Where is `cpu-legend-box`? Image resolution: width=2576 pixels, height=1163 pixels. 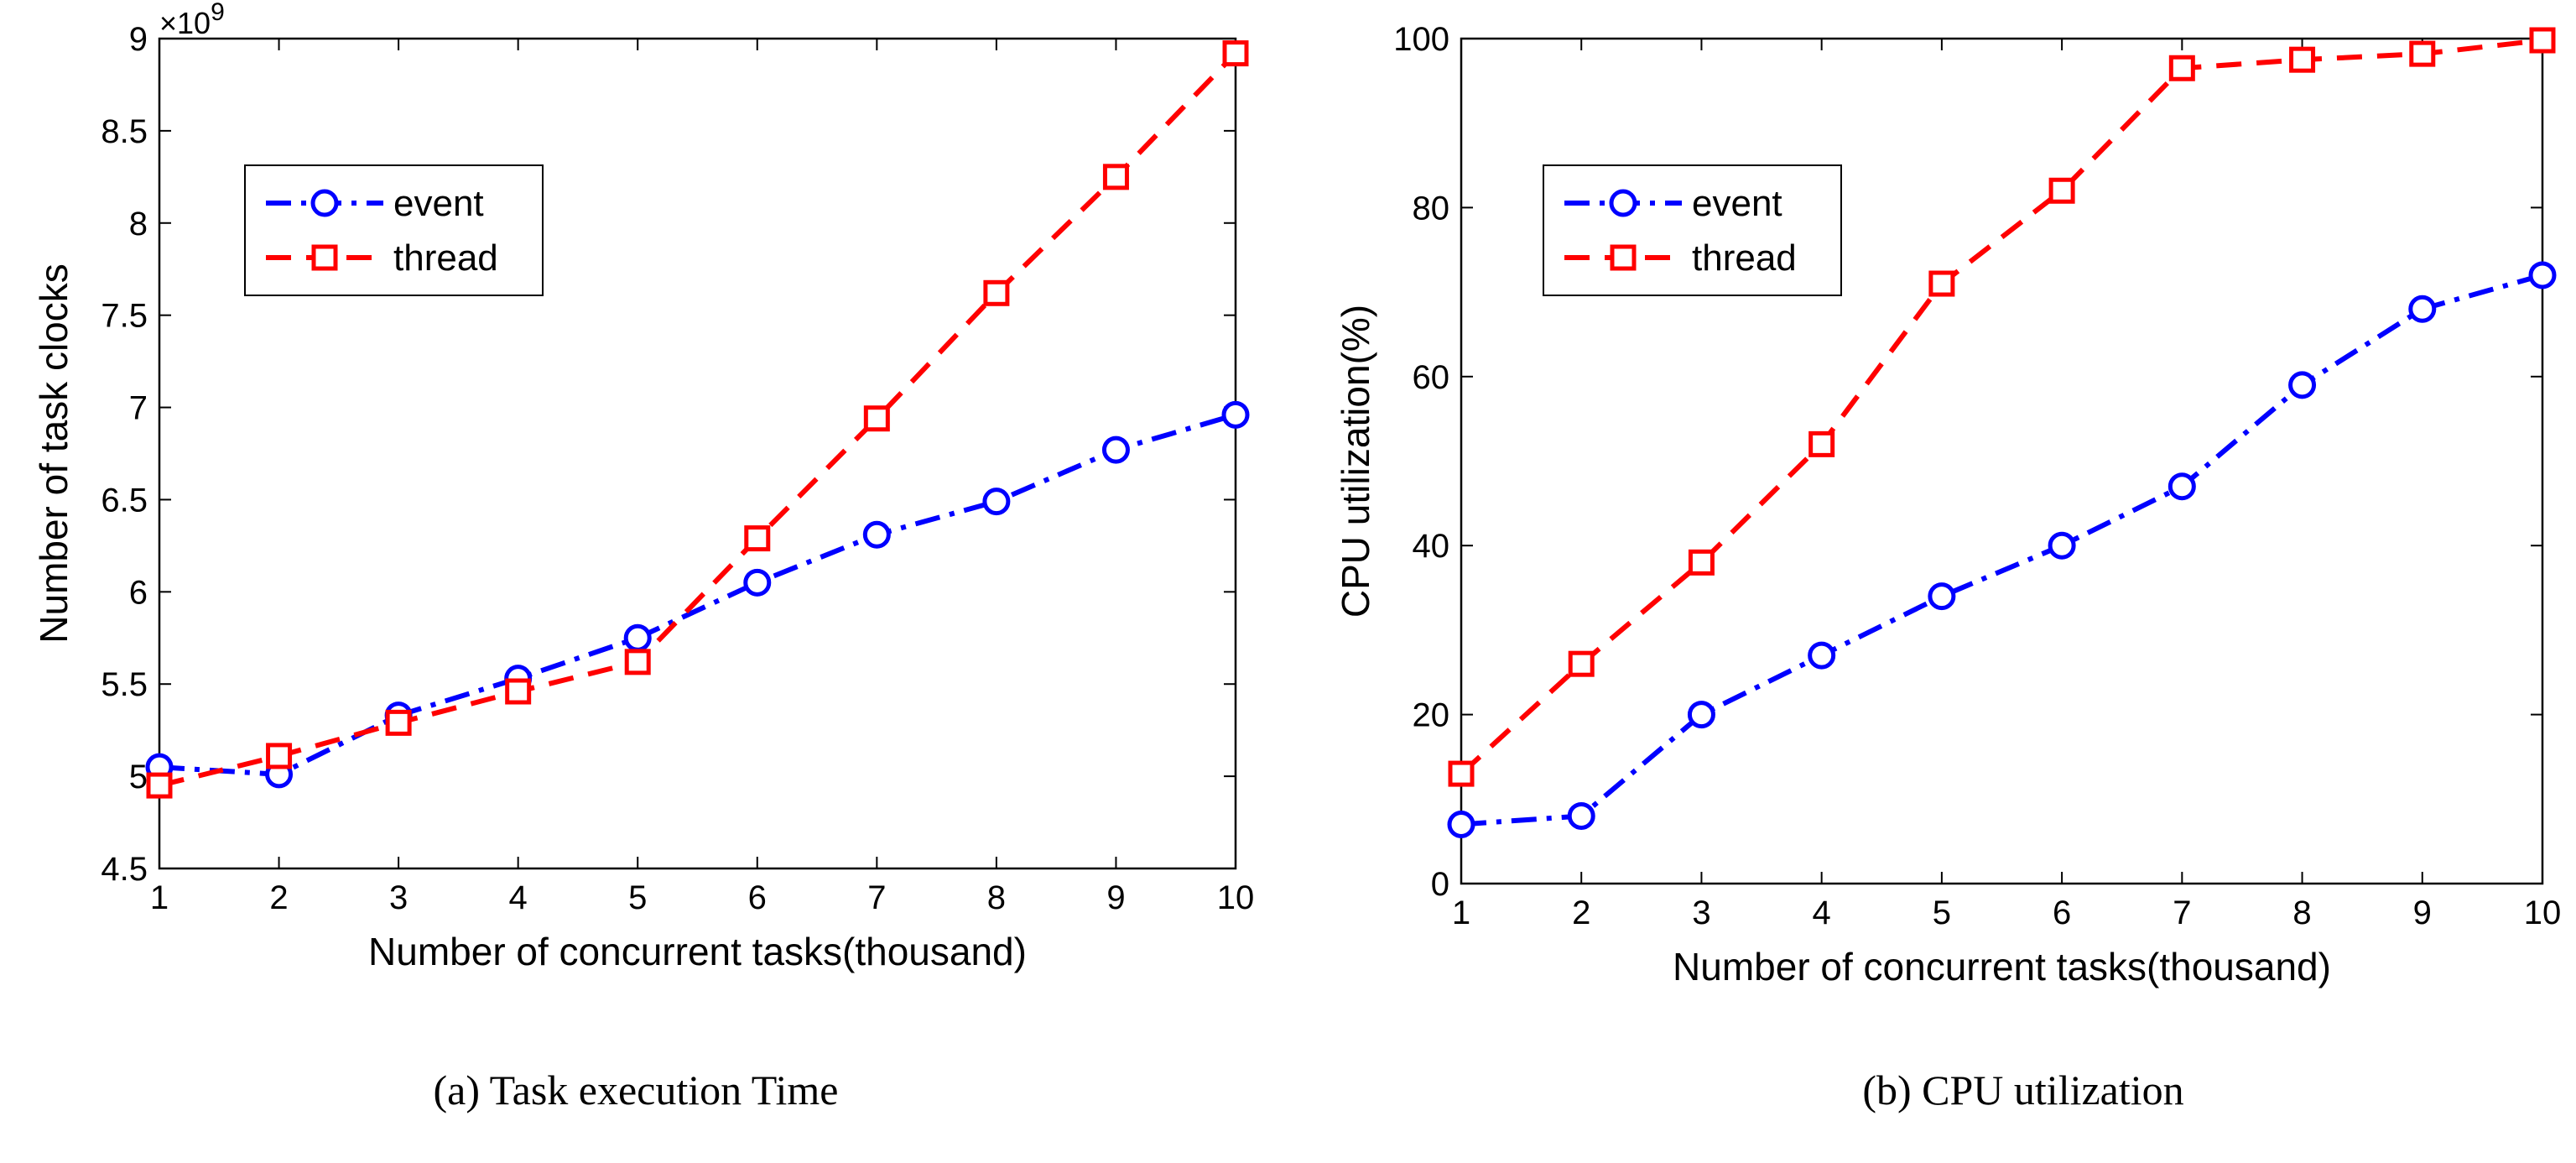 cpu-legend-box is located at coordinates (1692, 230).